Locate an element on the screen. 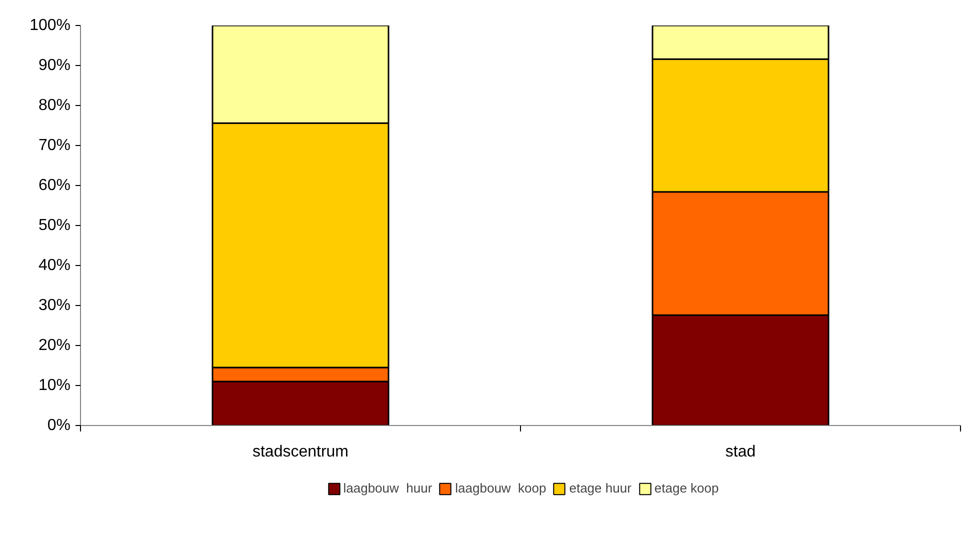  y-tick-label: 50% is located at coordinates (54, 225).